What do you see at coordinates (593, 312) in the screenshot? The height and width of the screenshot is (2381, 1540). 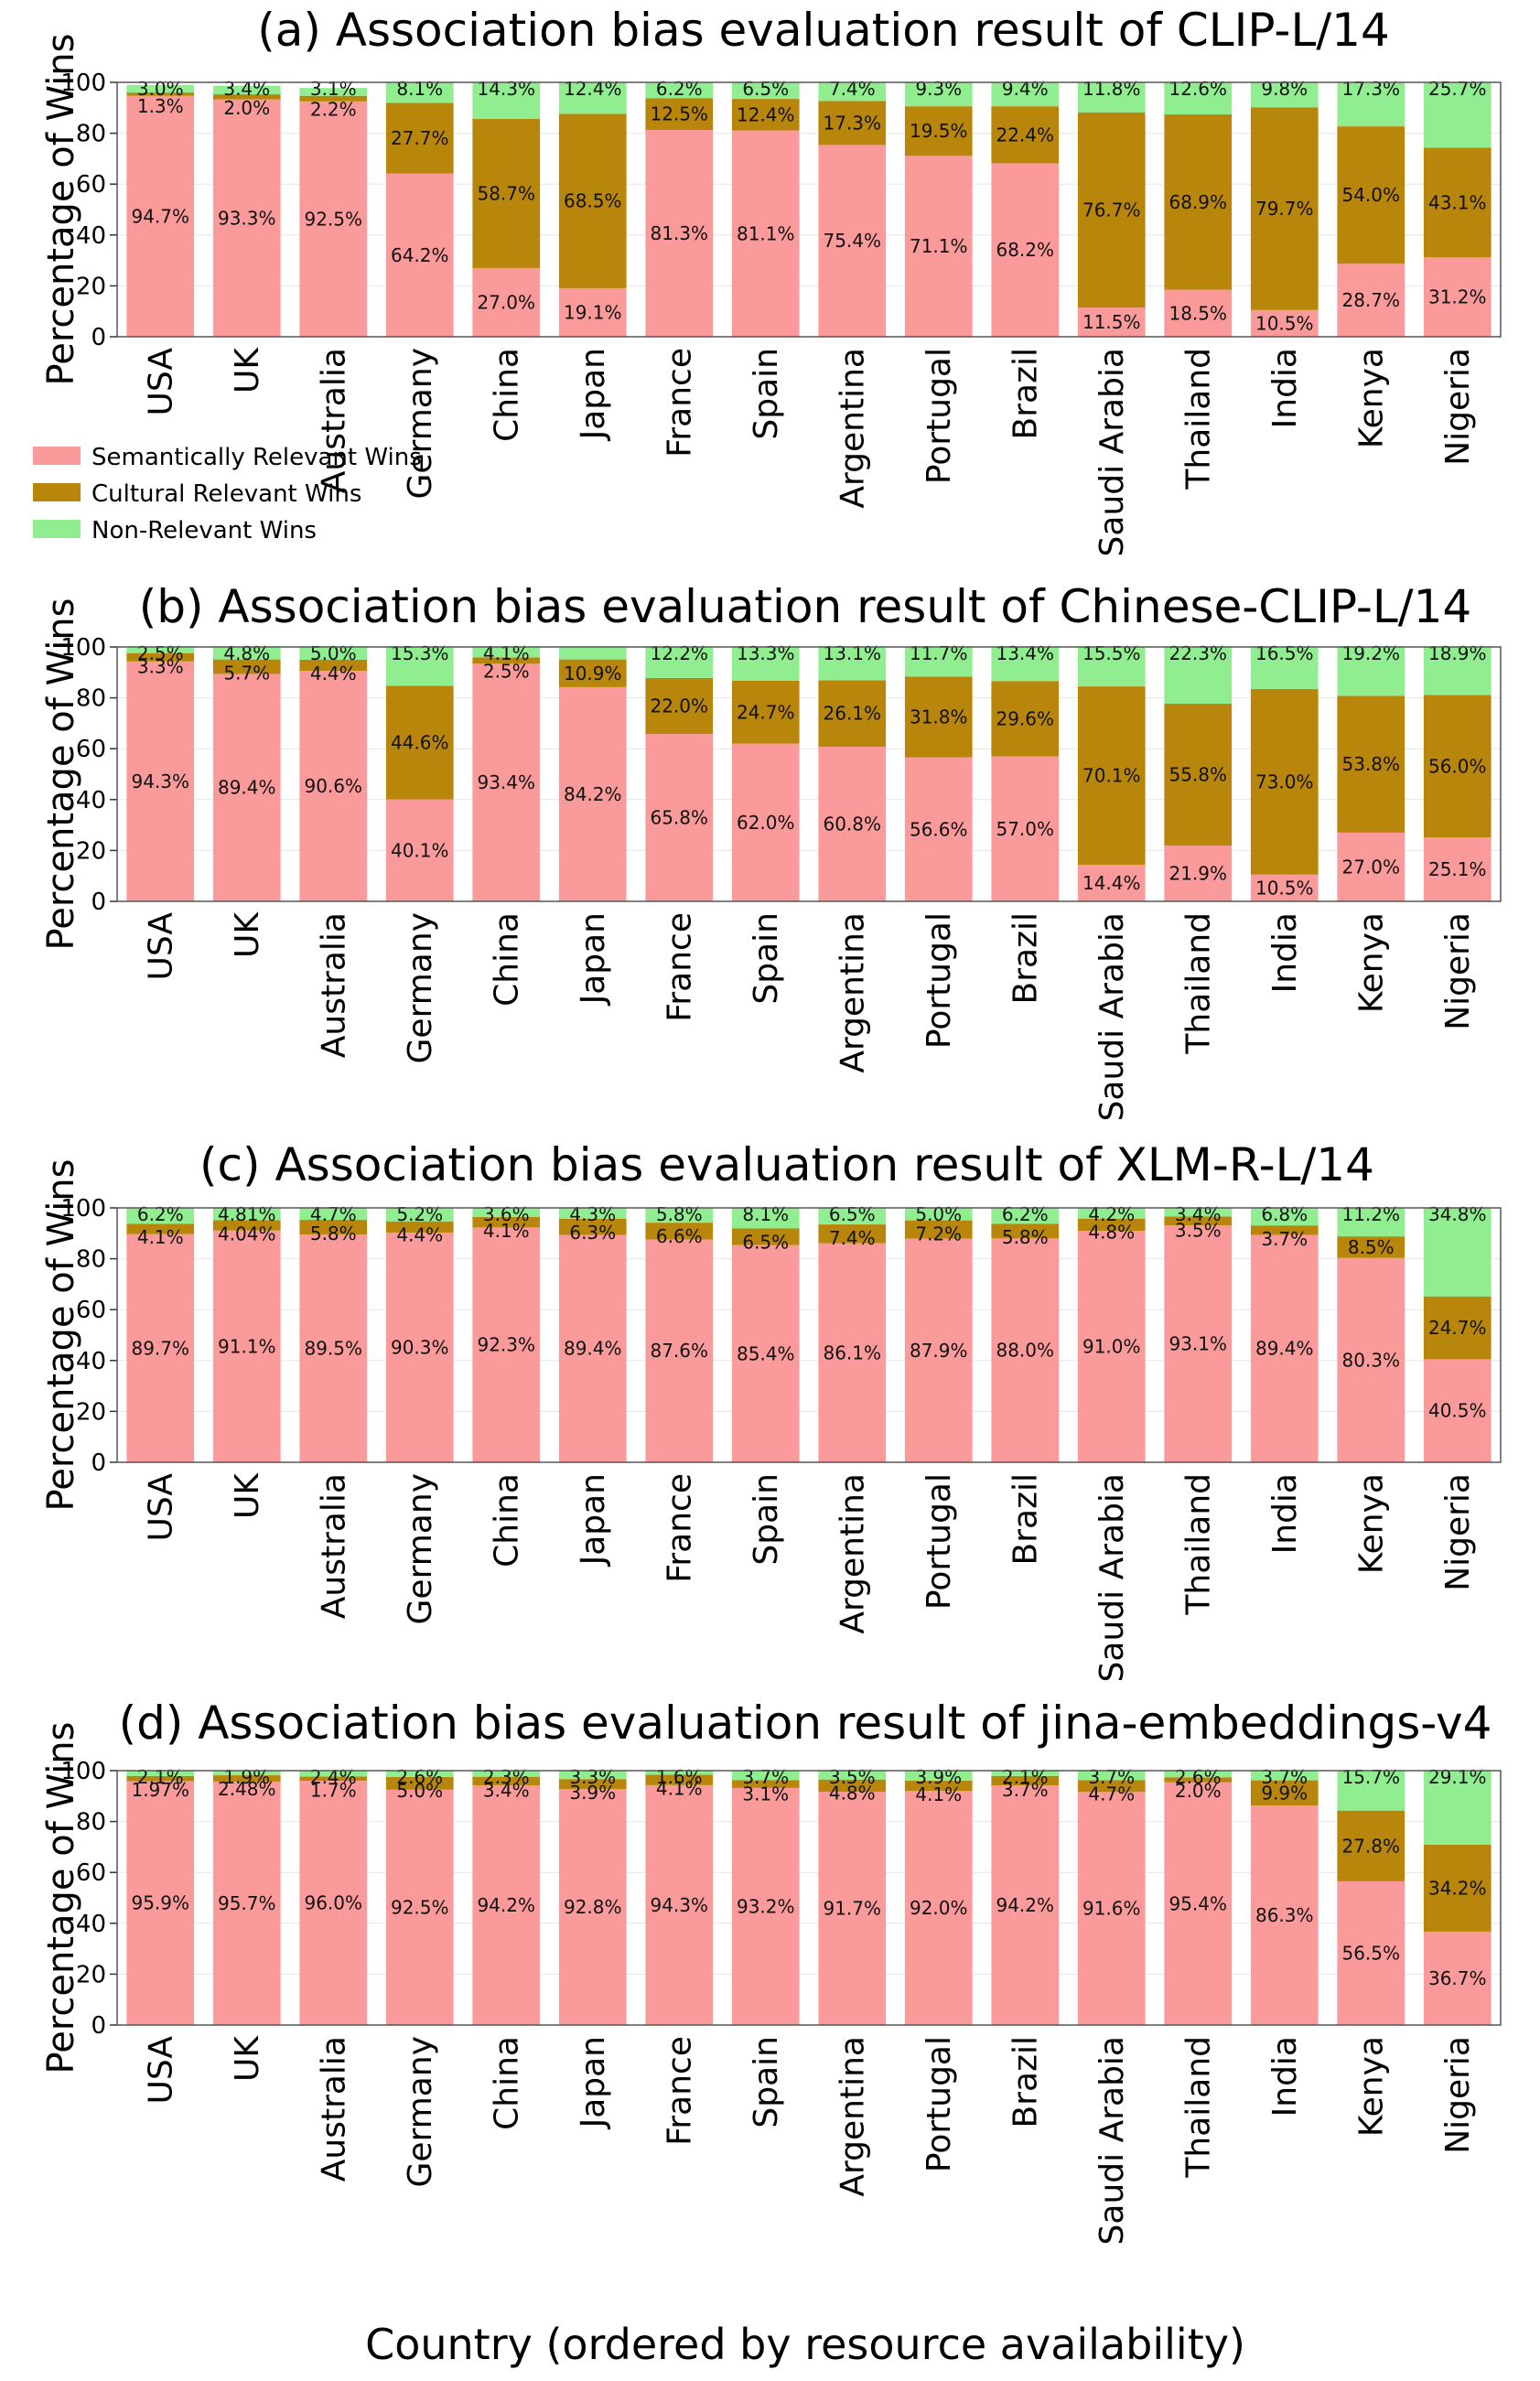 I see `data-label-semantic: 19.1%` at bounding box center [593, 312].